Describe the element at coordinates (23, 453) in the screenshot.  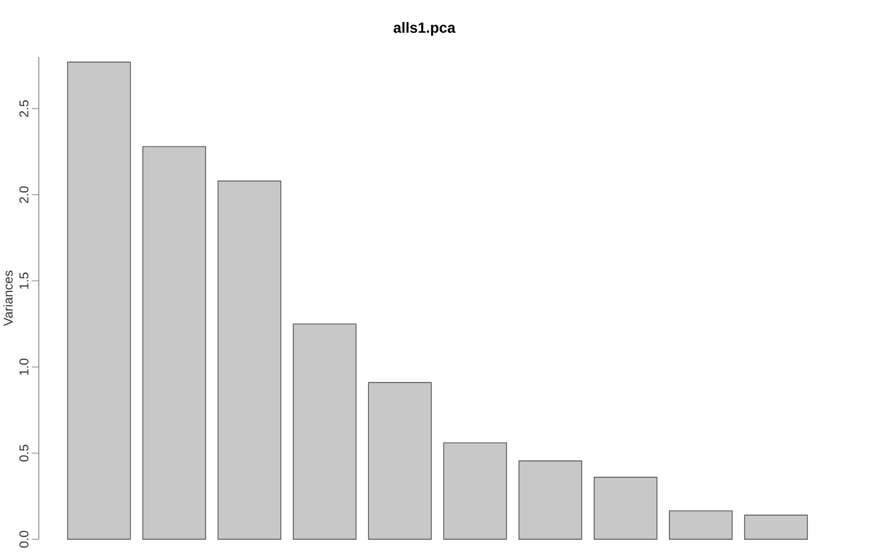
I see `y-tick-label: 0.5` at that location.